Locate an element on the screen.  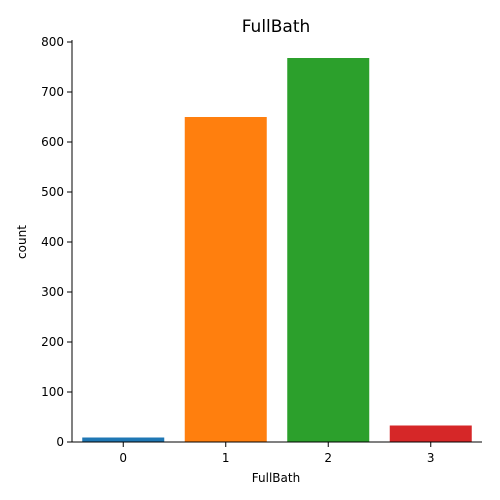
y-tick-label: 400 is located at coordinates (52, 242).